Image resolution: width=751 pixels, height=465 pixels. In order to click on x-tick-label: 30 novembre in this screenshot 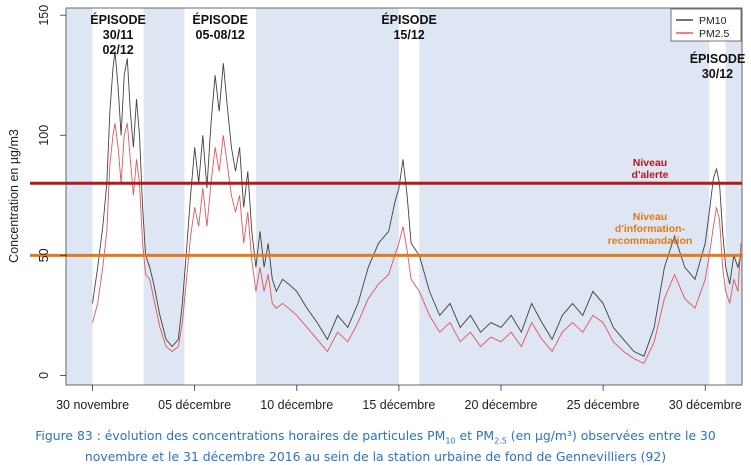, I will do `click(92, 405)`.